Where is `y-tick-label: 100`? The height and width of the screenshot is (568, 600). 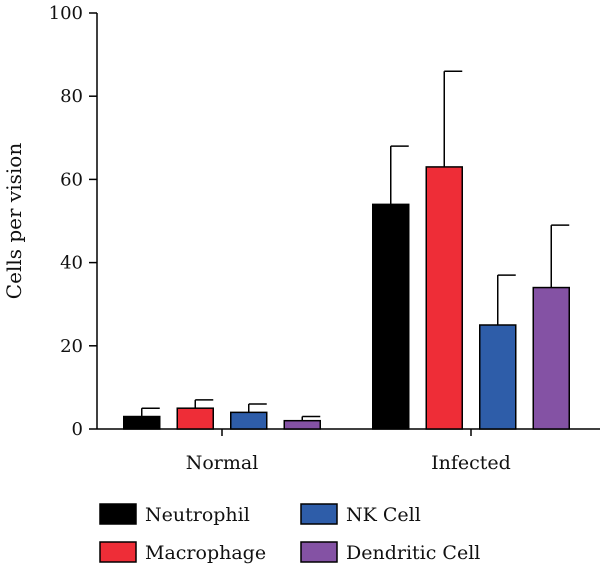 y-tick-label: 100 is located at coordinates (66, 13).